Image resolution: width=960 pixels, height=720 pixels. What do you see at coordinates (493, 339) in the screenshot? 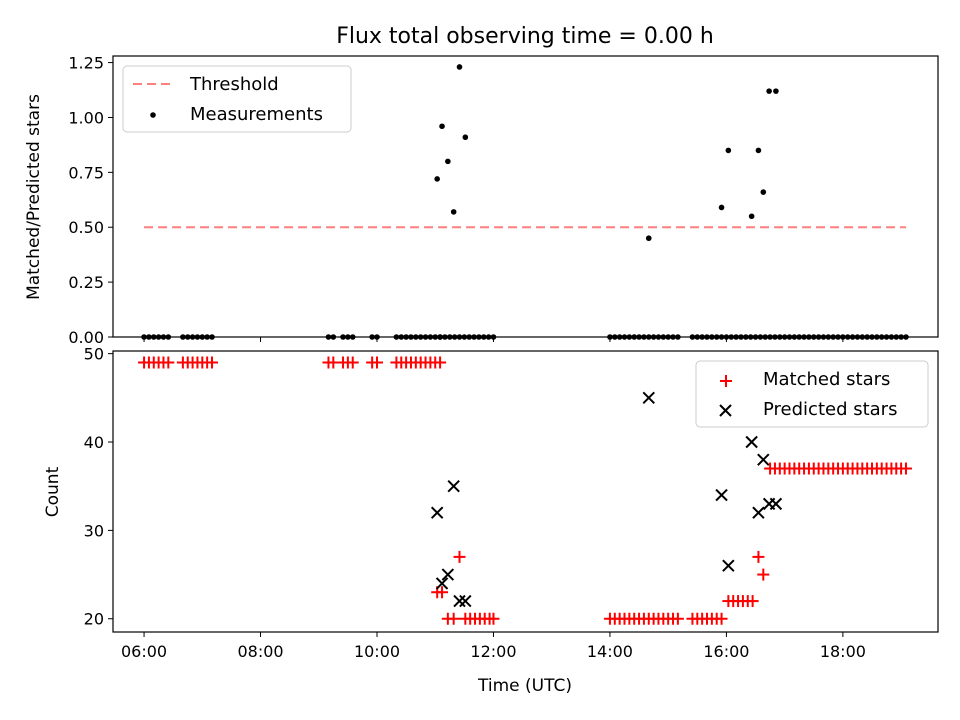
I see `top-x-ticks` at bounding box center [493, 339].